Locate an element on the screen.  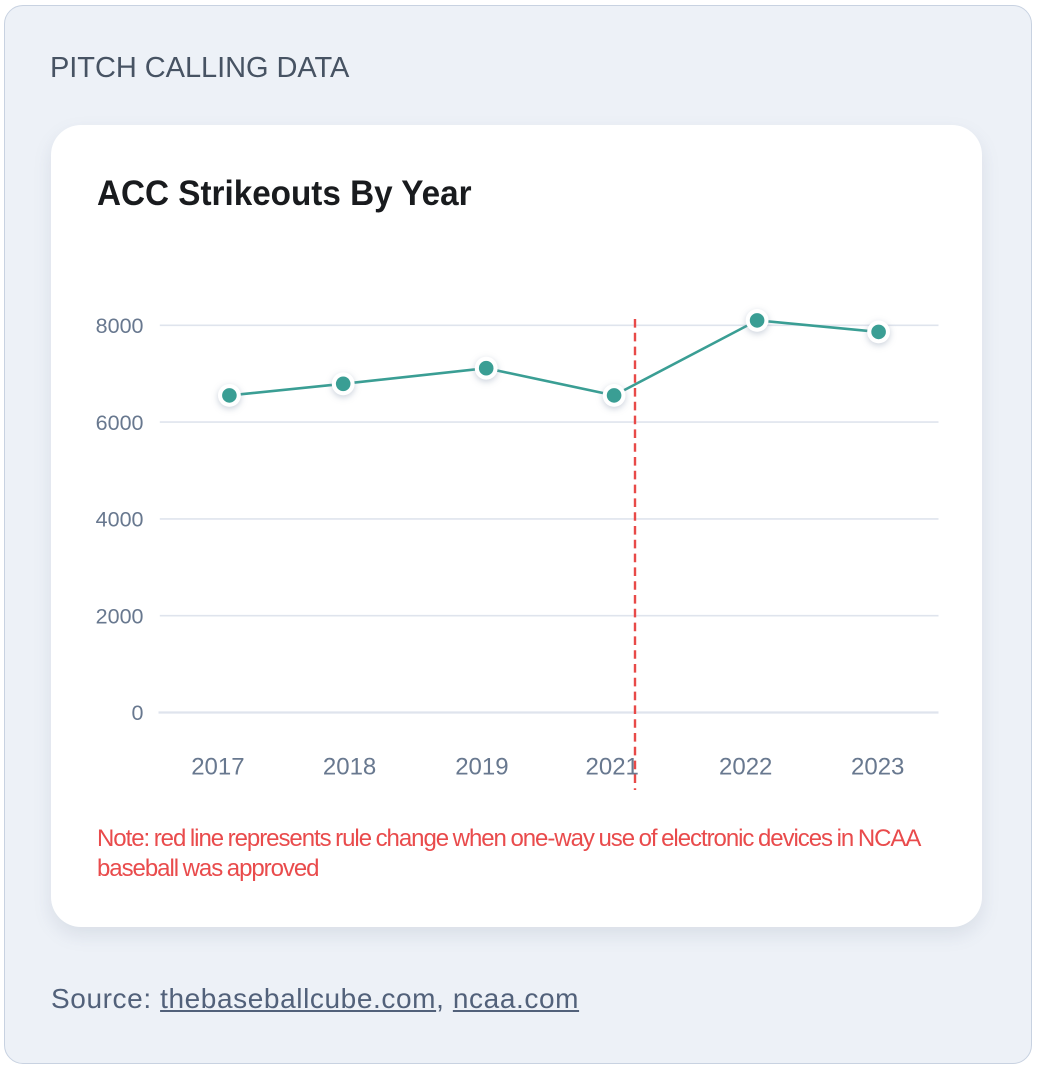
svg-text: 2019 is located at coordinates (481, 767).